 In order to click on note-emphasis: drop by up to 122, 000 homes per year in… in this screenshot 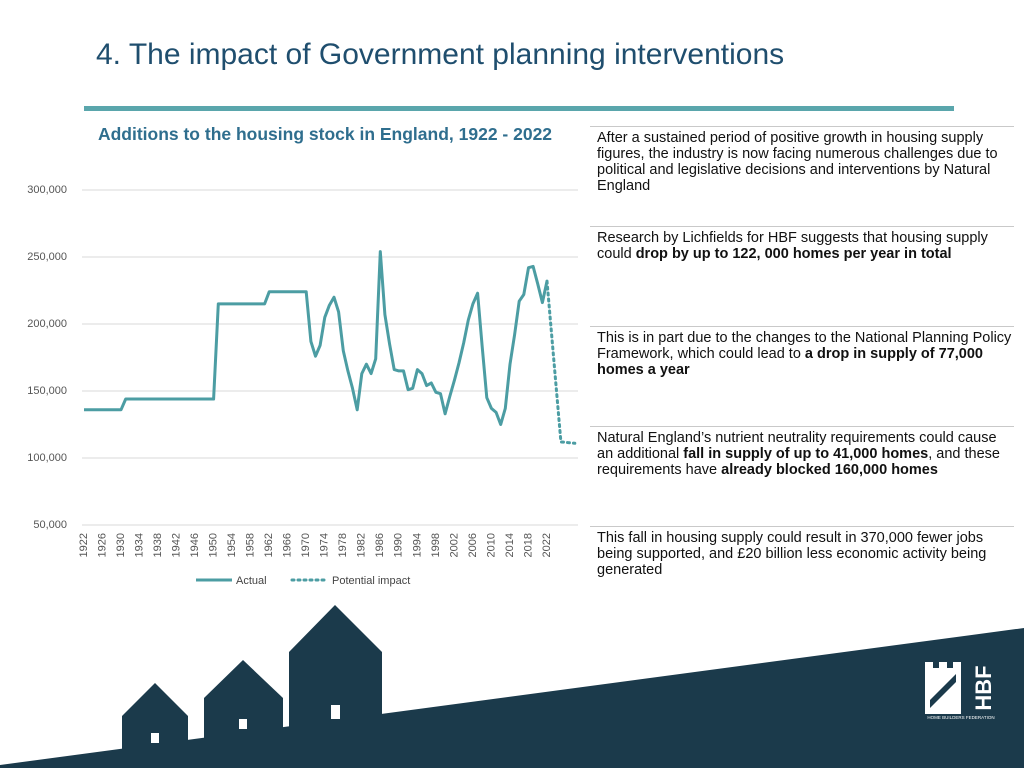, I will do `click(793, 254)`.